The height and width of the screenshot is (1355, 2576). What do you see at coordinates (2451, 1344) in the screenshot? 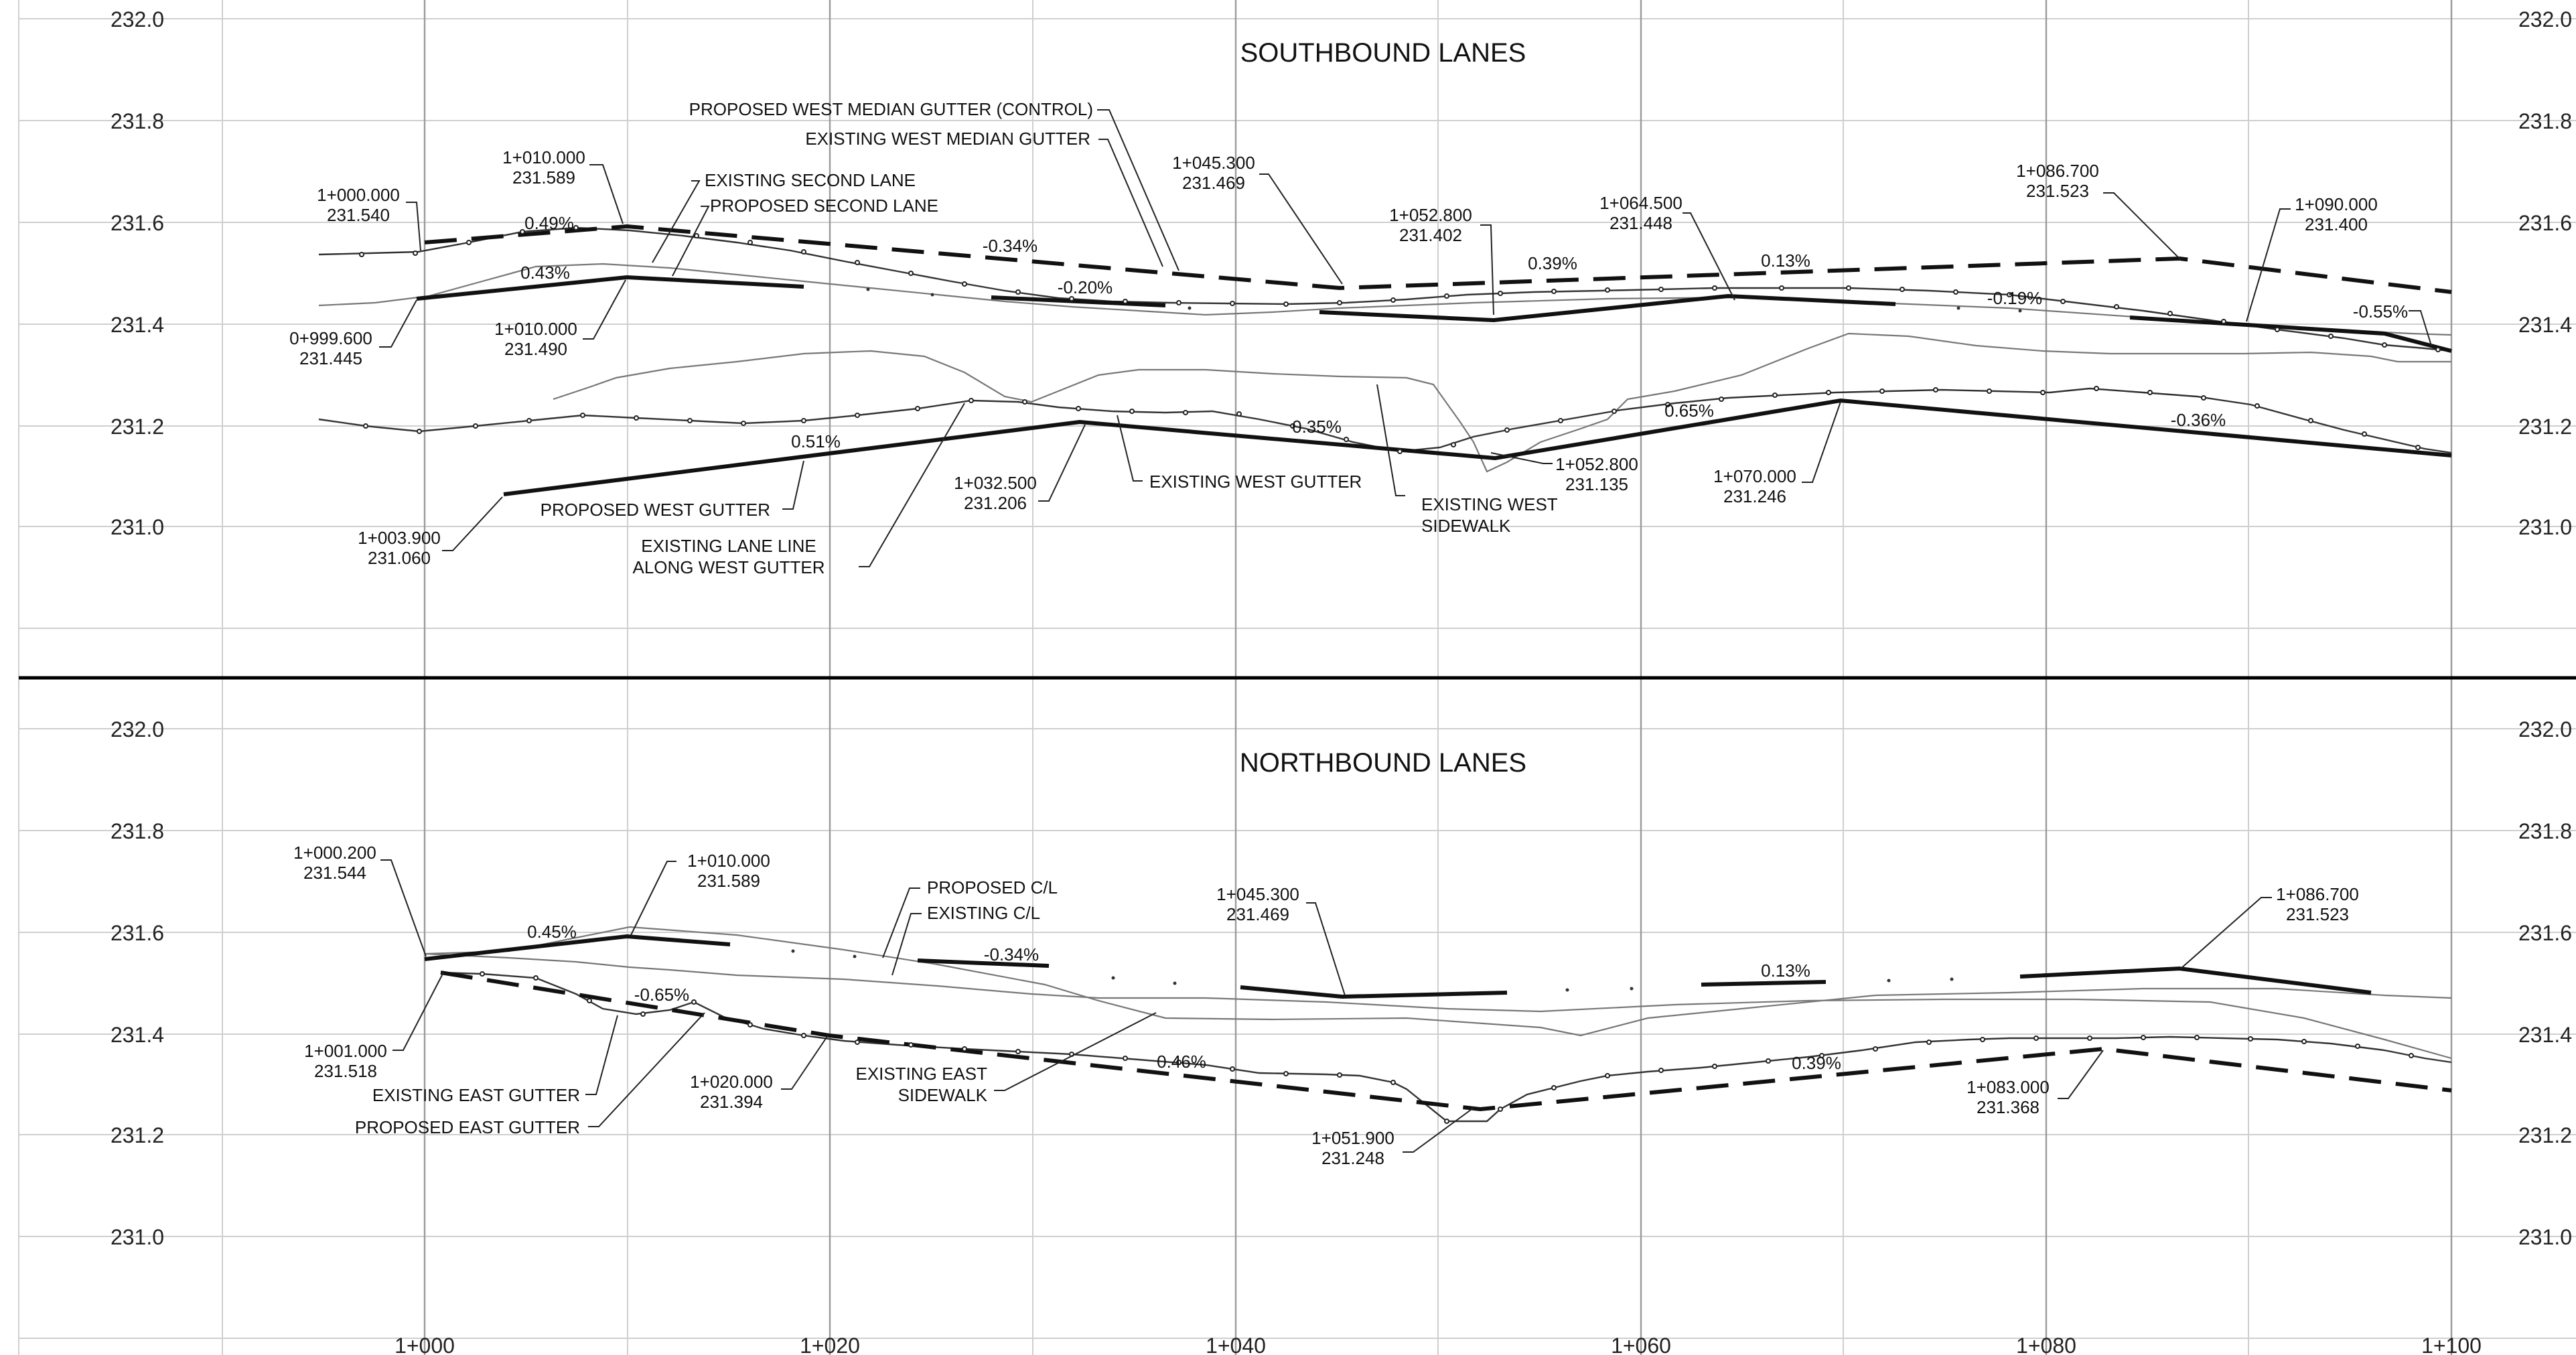
I see `x-tick-label: 1+100` at bounding box center [2451, 1344].